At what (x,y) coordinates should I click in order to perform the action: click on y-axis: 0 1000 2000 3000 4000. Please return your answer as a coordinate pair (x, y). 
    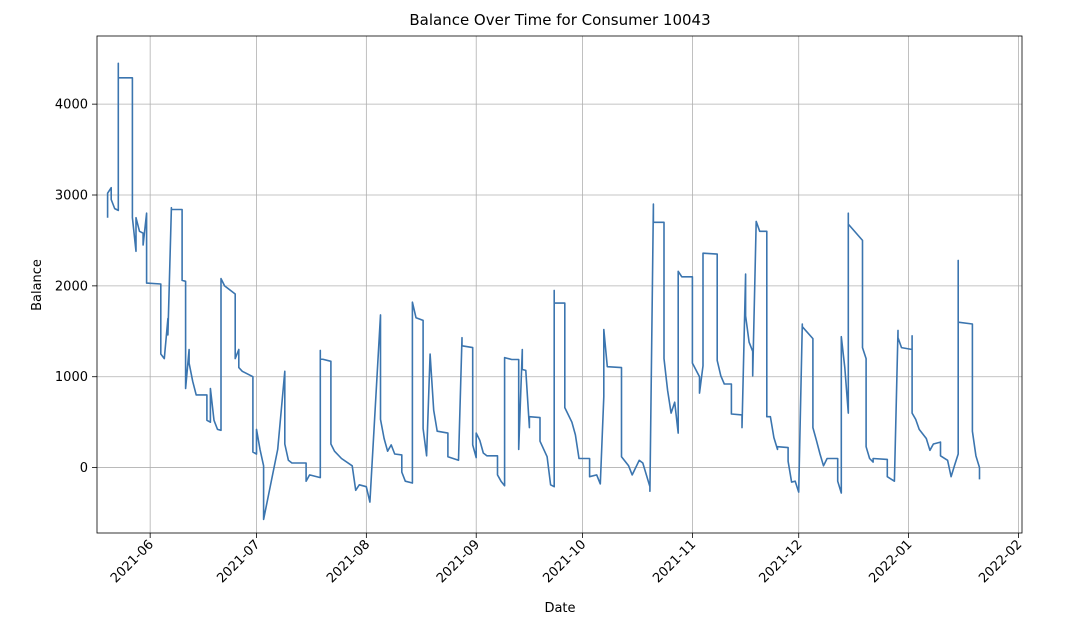
    Looking at the image, I should click on (76, 287).